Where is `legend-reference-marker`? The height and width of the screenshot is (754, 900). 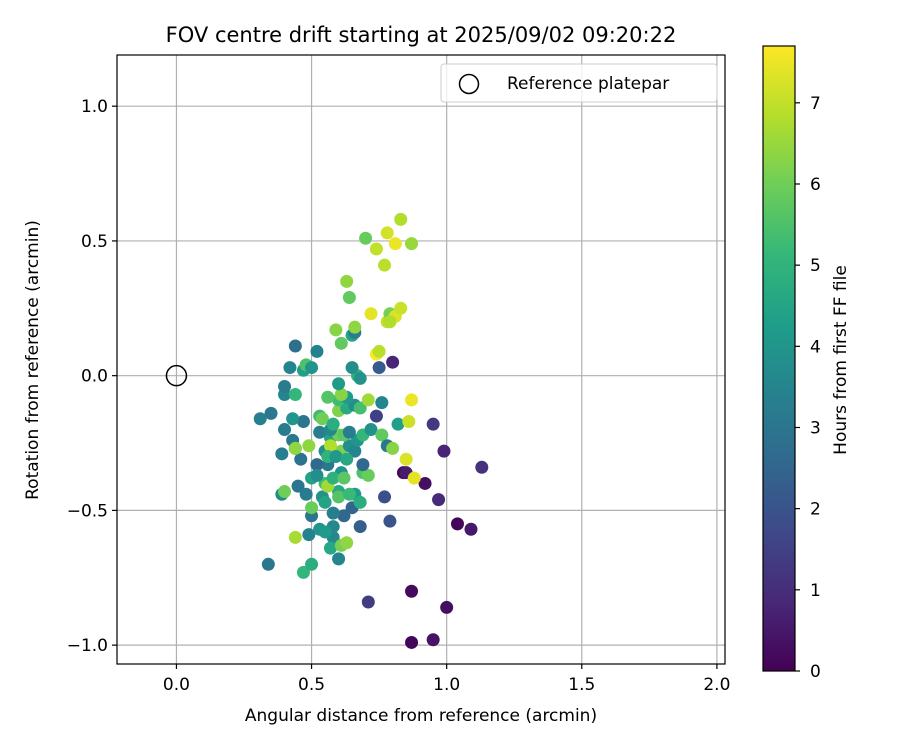 legend-reference-marker is located at coordinates (469, 84).